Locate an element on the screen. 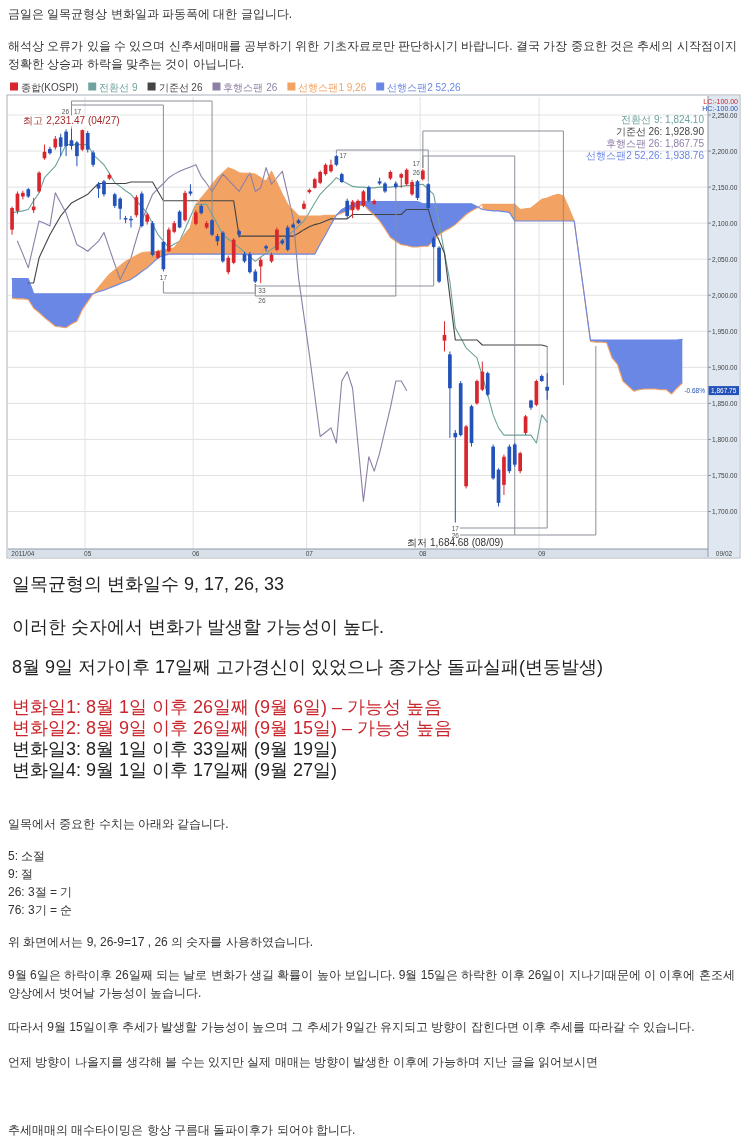 This screenshot has width=748, height=1140. legend-label: 기준선 26 is located at coordinates (180, 87).